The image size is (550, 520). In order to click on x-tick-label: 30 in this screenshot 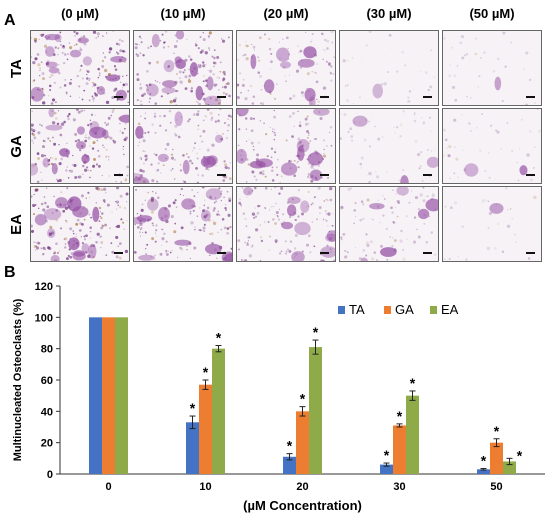, I will do `click(399, 487)`.